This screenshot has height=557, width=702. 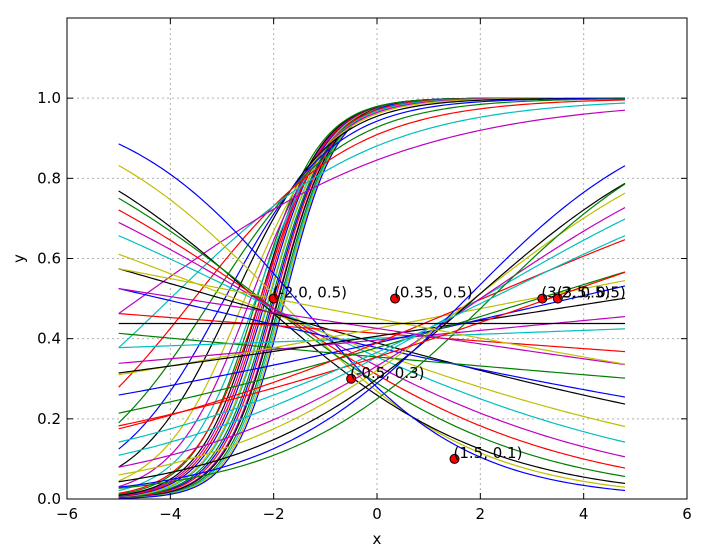 What do you see at coordinates (67, 514) in the screenshot?
I see `x-tick-label: −6` at bounding box center [67, 514].